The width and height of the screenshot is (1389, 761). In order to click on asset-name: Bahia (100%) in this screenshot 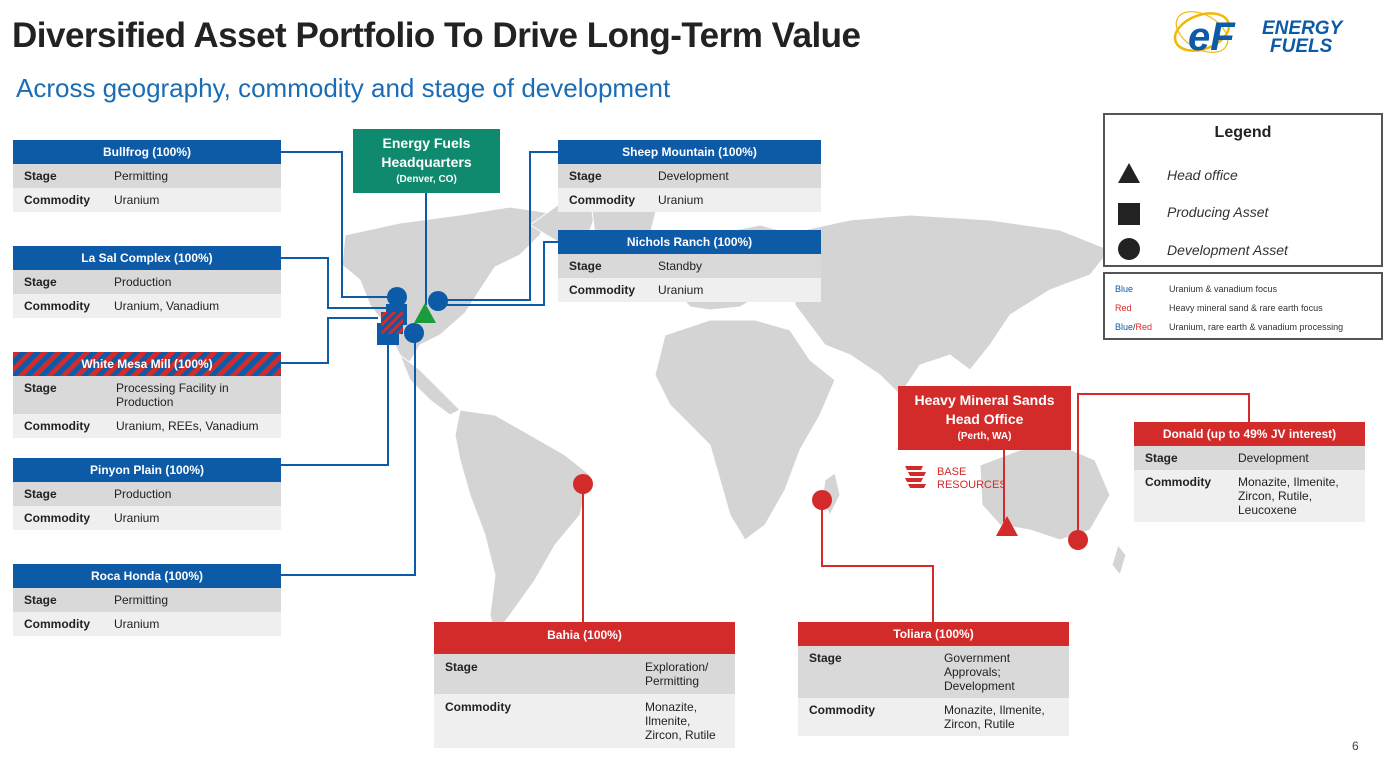, I will do `click(584, 638)`.